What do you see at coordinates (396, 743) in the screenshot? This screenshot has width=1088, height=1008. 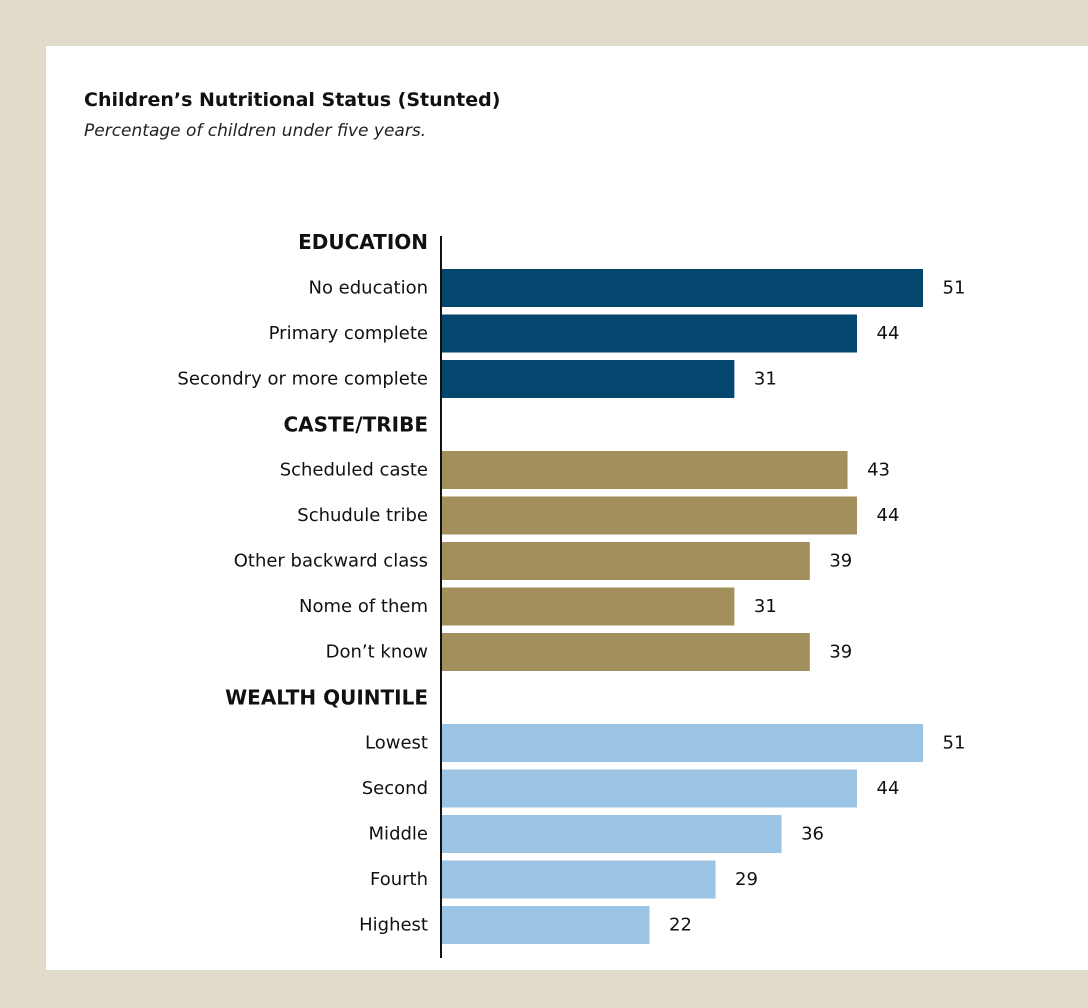 I see `category-label: Lowest` at bounding box center [396, 743].